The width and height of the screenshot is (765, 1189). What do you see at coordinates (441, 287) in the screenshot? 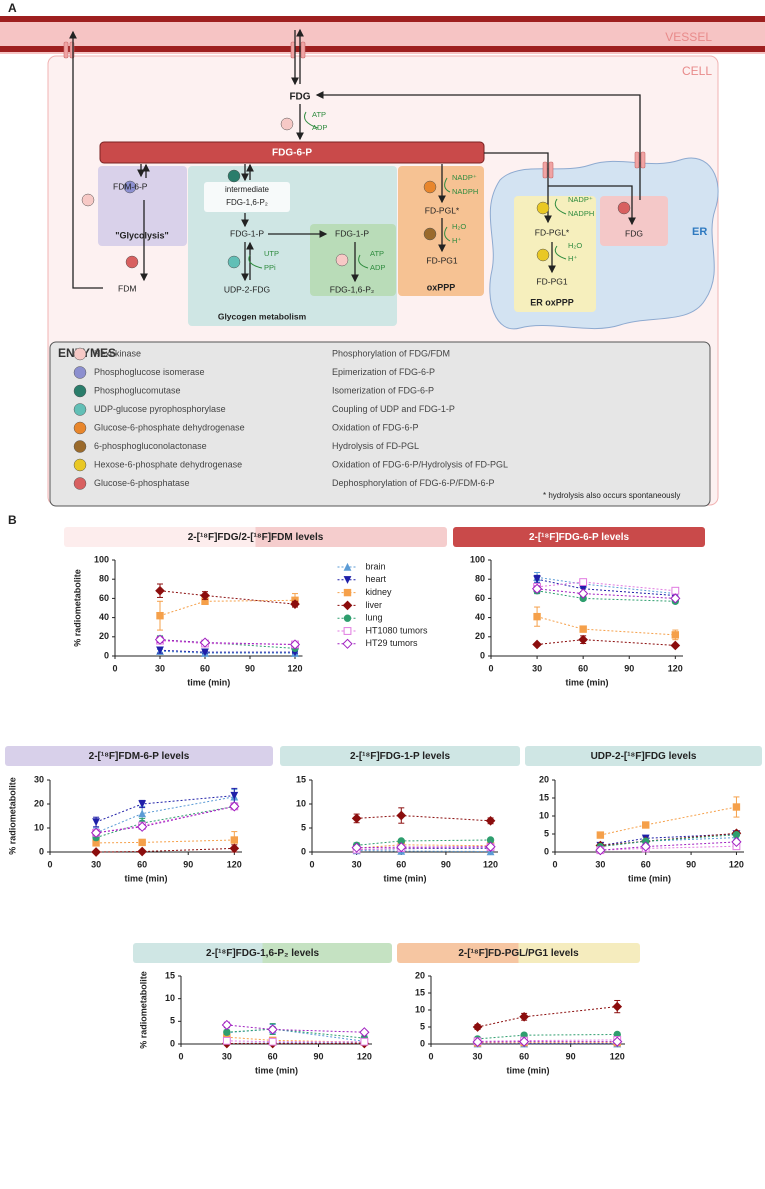
I see `box-label: oxPPP` at bounding box center [441, 287].